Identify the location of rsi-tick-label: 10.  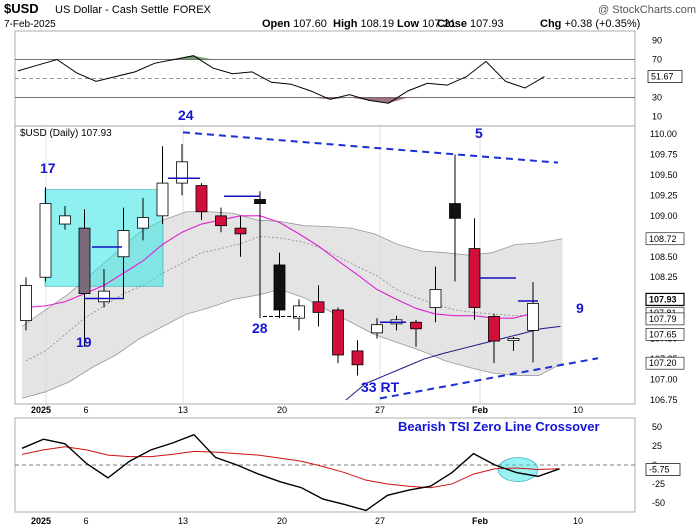
(657, 117).